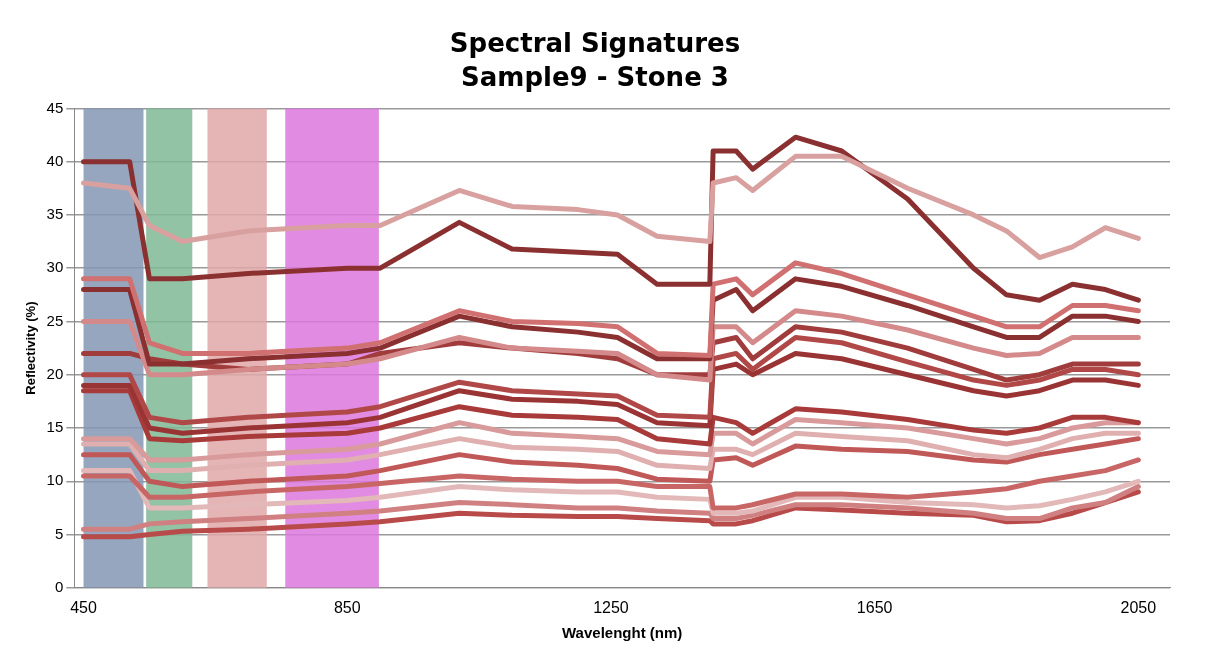  What do you see at coordinates (55, 373) in the screenshot?
I see `y-tick-label: 20` at bounding box center [55, 373].